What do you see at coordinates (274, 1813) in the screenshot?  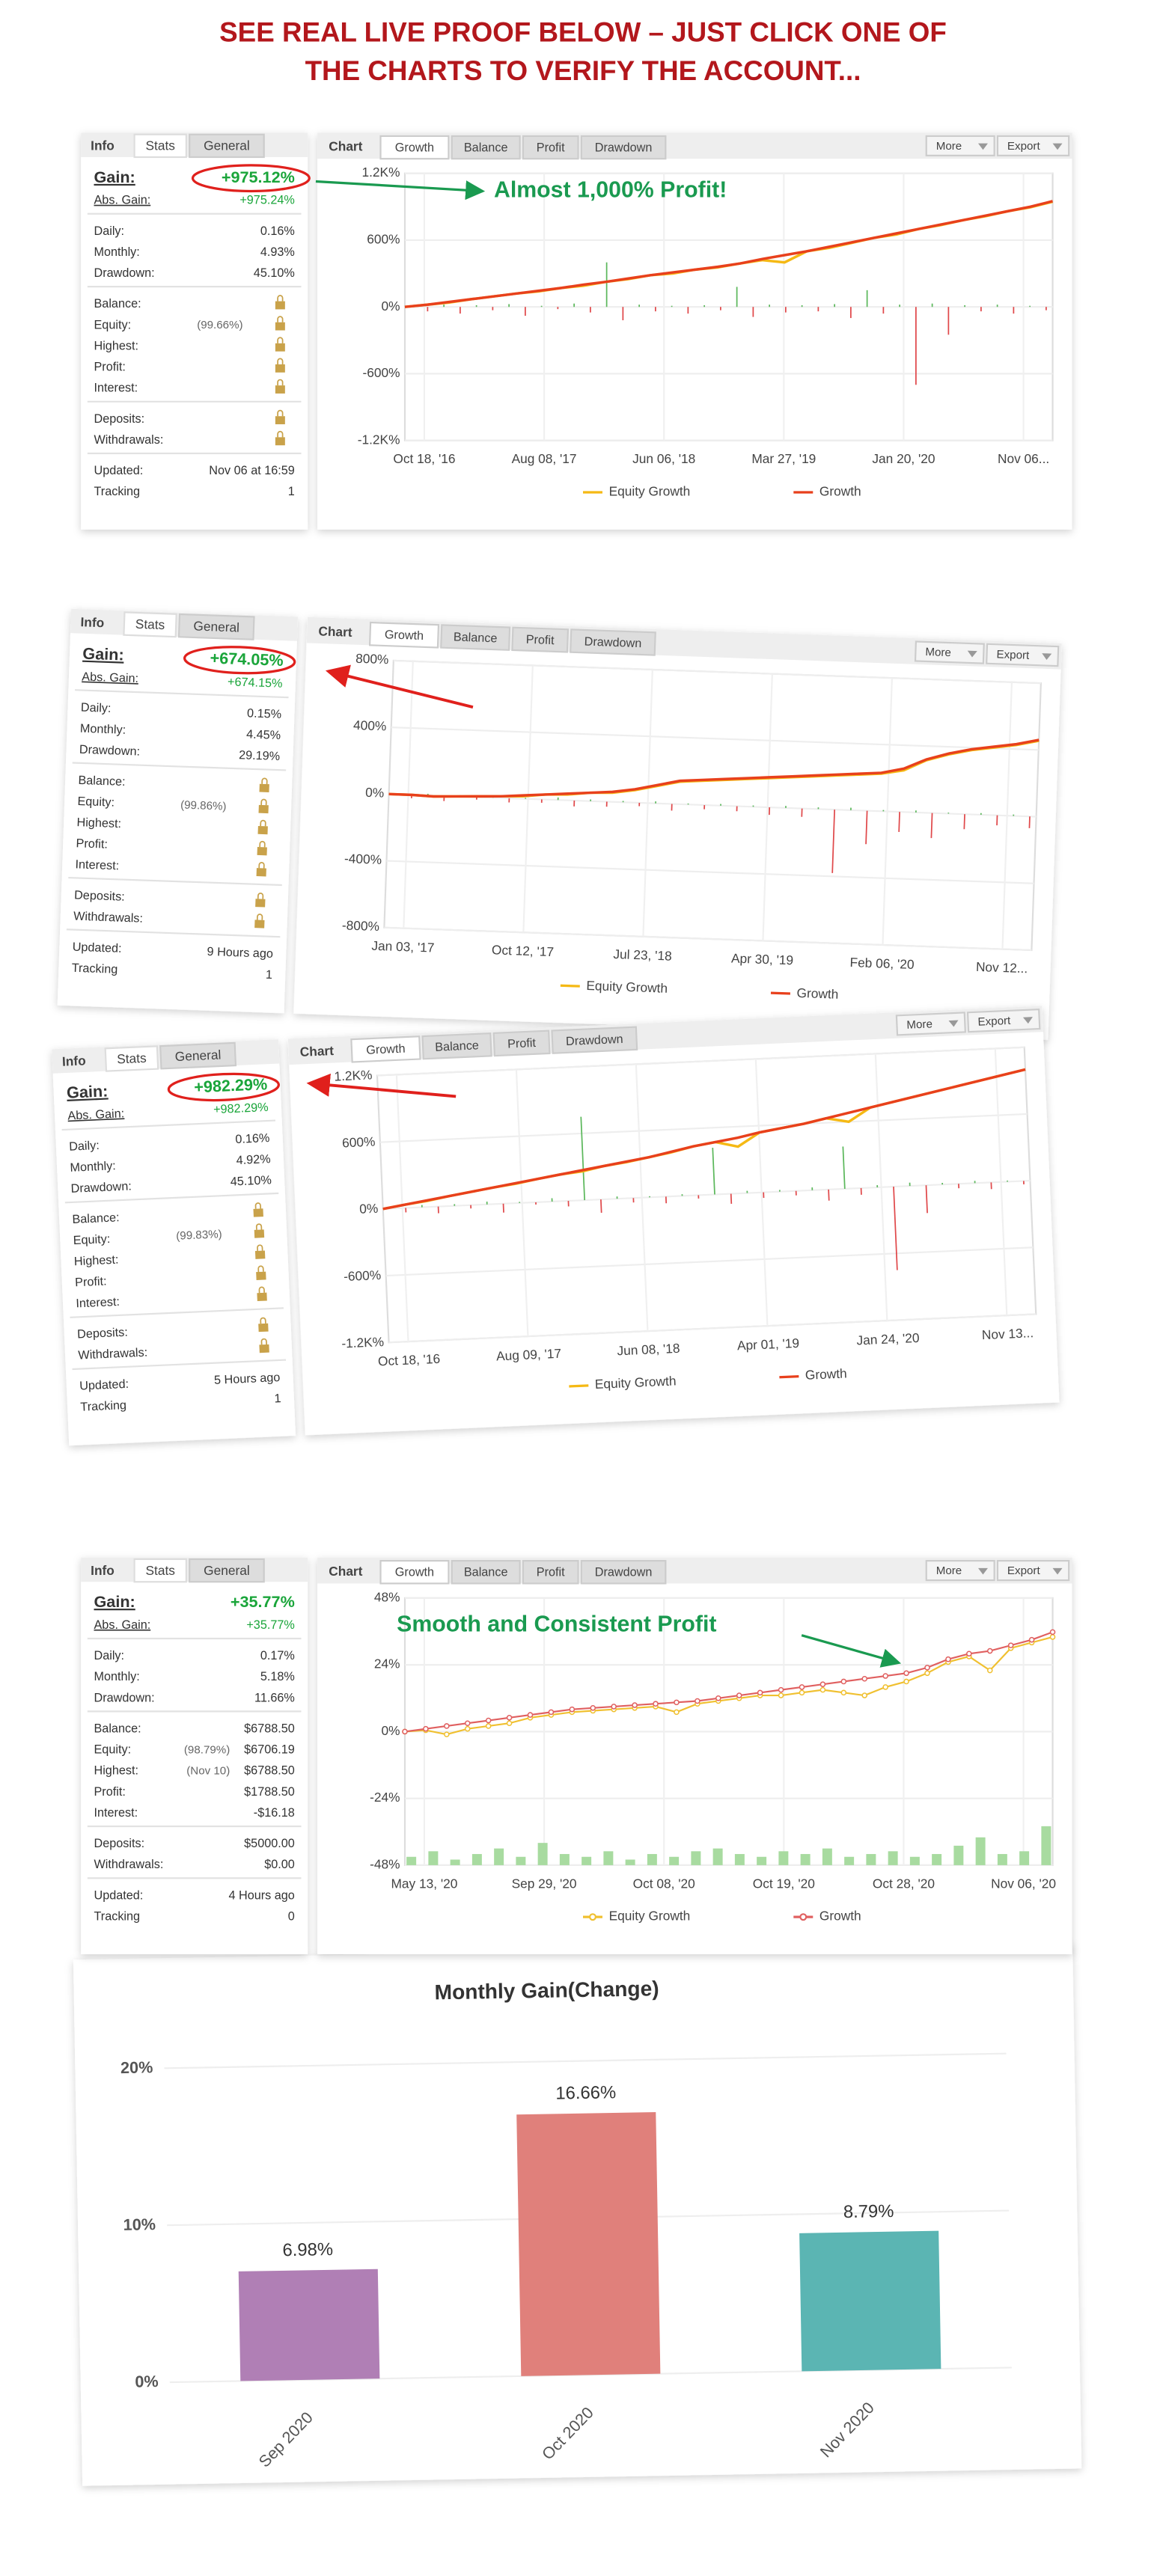 I see `stat-value: -$16.18` at bounding box center [274, 1813].